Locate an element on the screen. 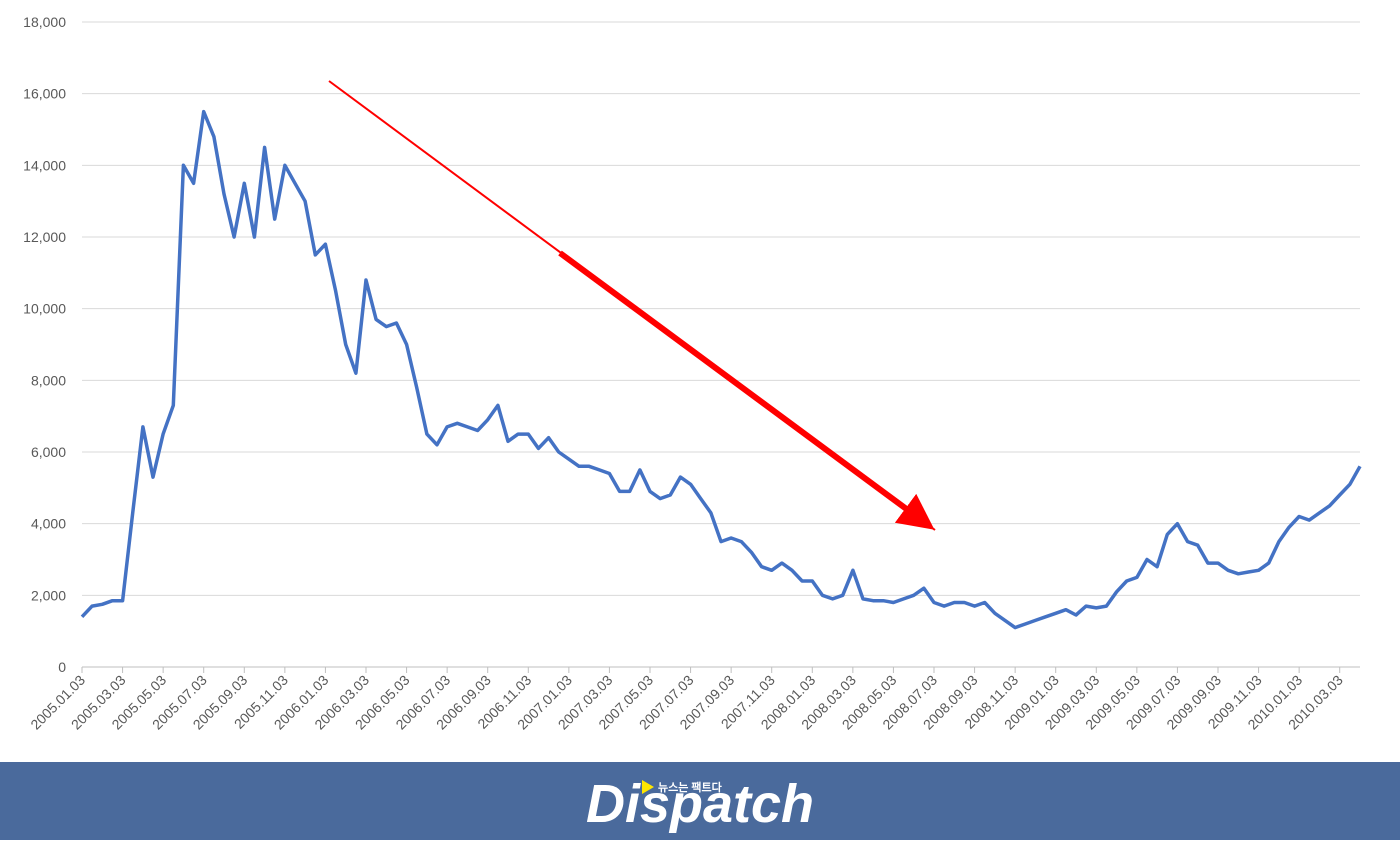 This screenshot has height=856, width=1400. trend-arrow is located at coordinates (746, 390).